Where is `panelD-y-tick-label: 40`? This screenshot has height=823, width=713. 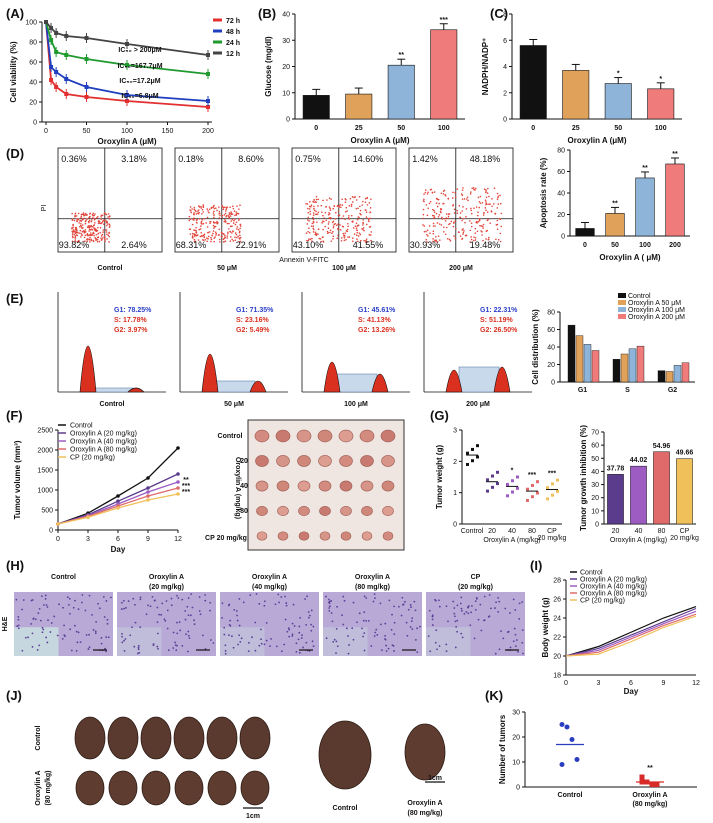
panelD-y-tick-label: 40 is located at coordinates (561, 194).